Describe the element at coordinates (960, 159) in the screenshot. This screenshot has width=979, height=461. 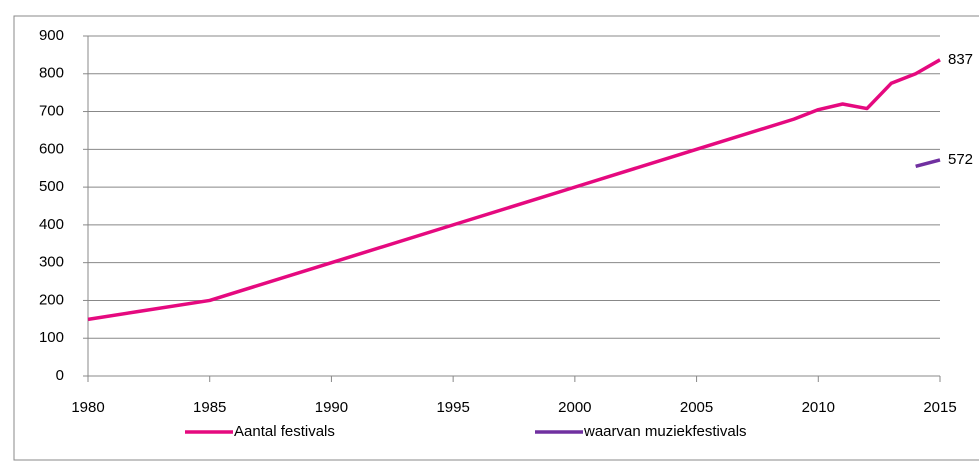
I see `data-label: 572` at that location.